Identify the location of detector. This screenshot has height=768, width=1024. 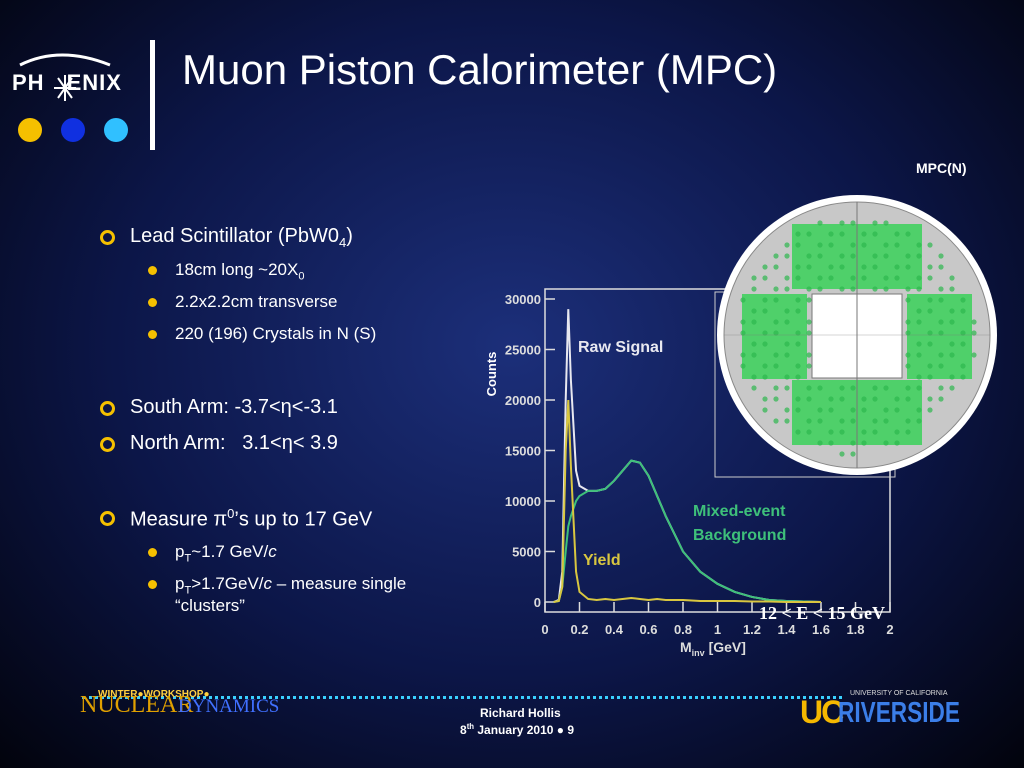
(855, 336).